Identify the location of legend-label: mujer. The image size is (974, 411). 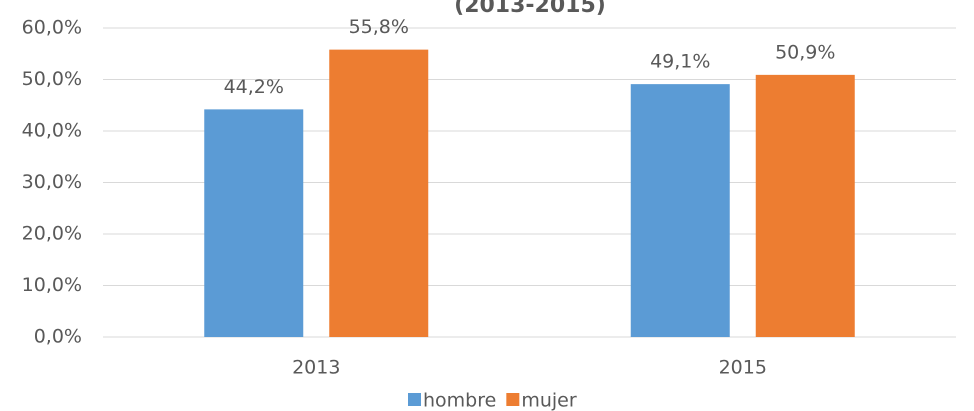
(549, 400).